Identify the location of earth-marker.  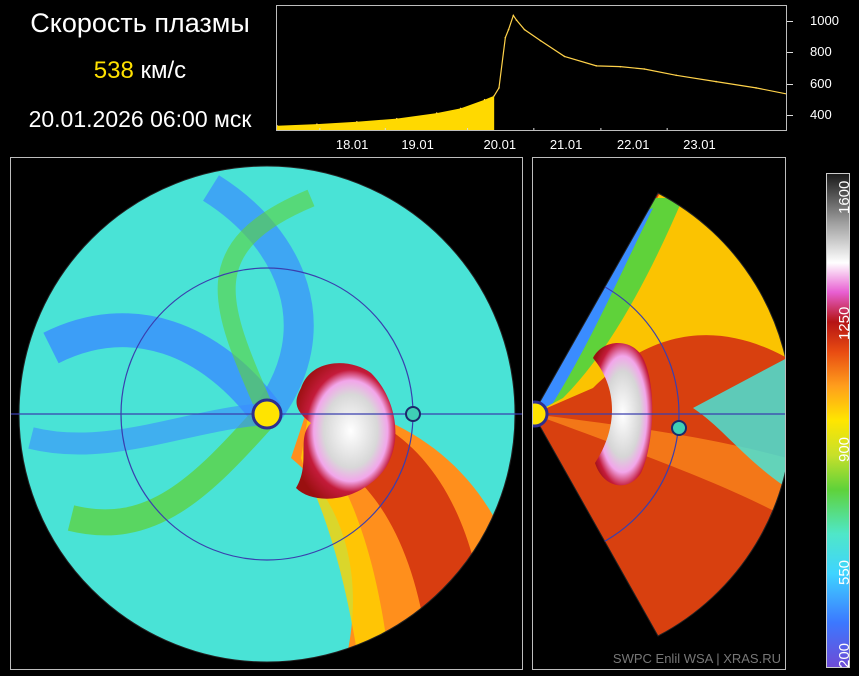
(413, 414).